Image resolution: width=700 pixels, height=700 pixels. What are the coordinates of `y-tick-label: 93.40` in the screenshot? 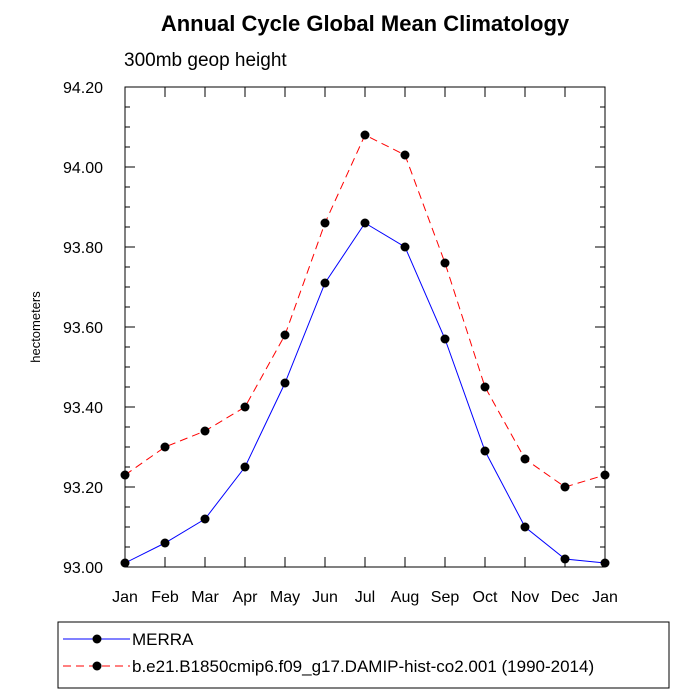 It's located at (83, 408).